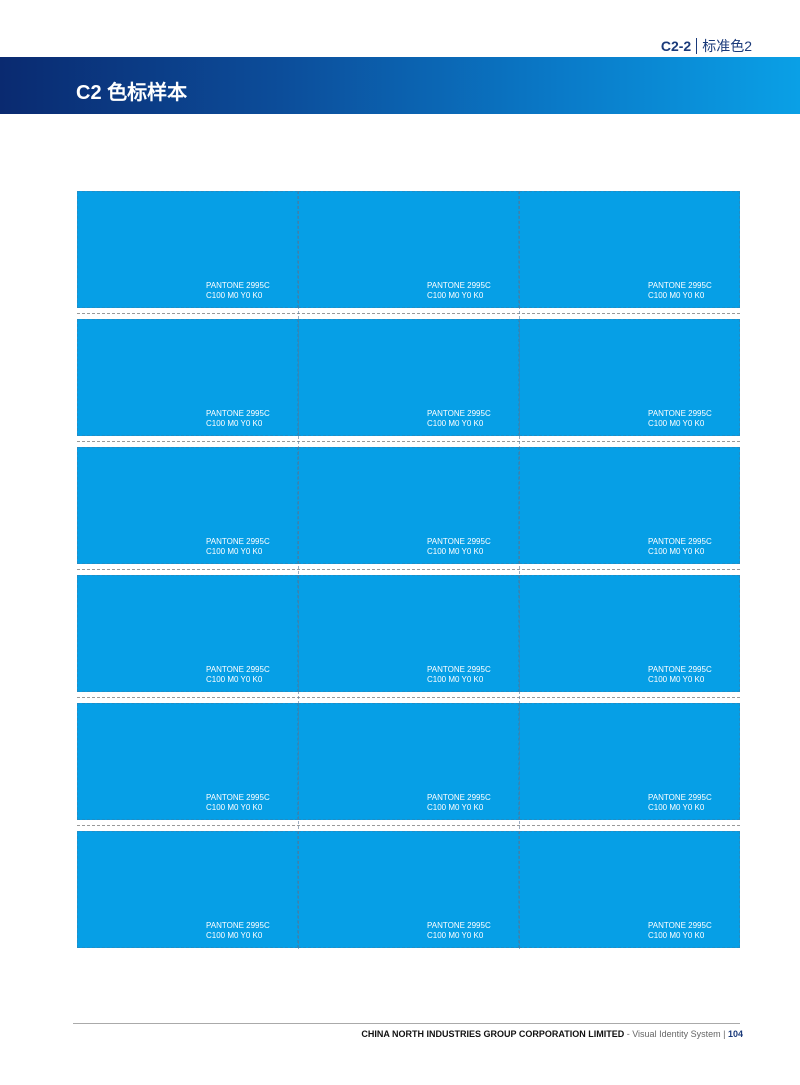 The image size is (800, 1085). I want to click on section-label: C2-2 标准色2, so click(706, 46).